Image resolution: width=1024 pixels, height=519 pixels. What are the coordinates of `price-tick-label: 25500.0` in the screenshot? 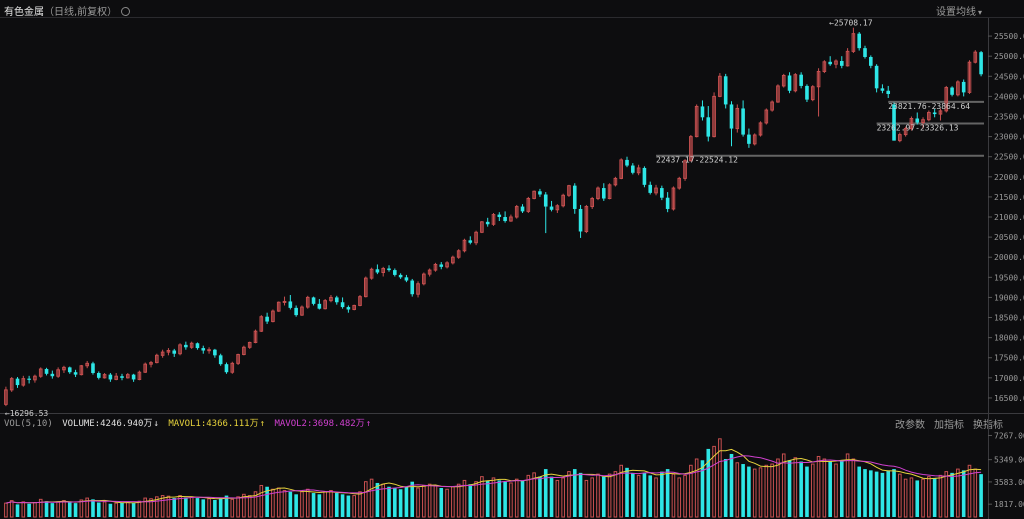 It's located at (1009, 36).